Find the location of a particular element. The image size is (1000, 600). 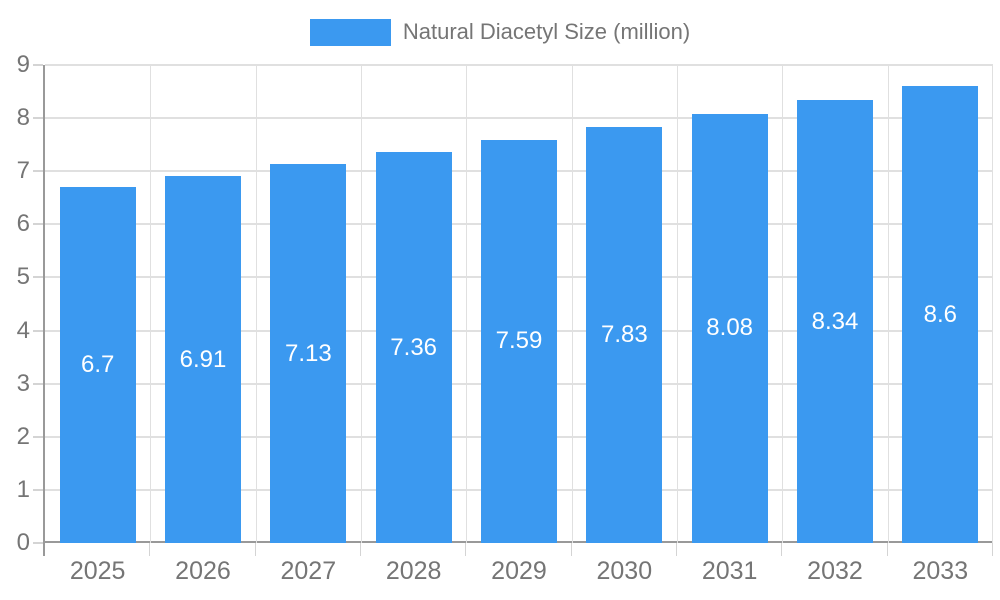

bar-value-label: 8.08 is located at coordinates (730, 328).